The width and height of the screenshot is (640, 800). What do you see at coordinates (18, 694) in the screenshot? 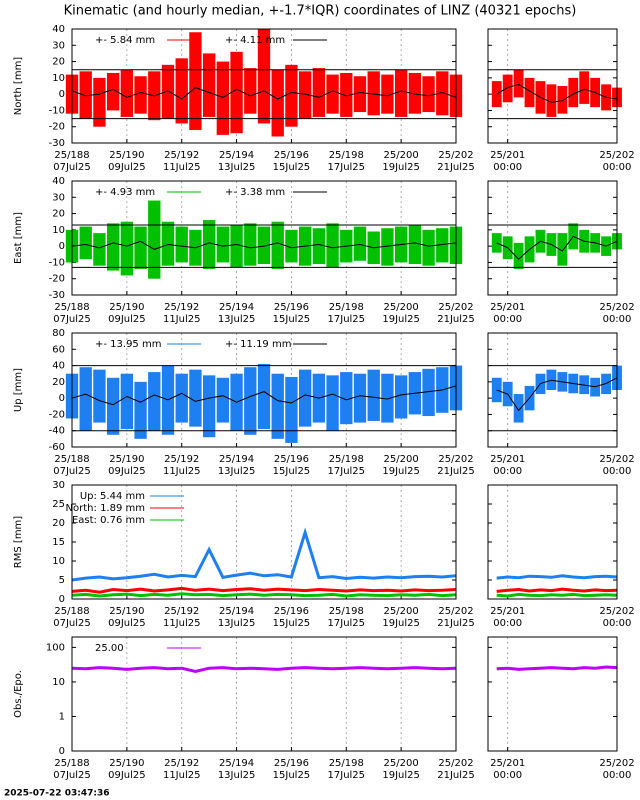
I see `y-axis-title: Obs./Epo.` at bounding box center [18, 694].